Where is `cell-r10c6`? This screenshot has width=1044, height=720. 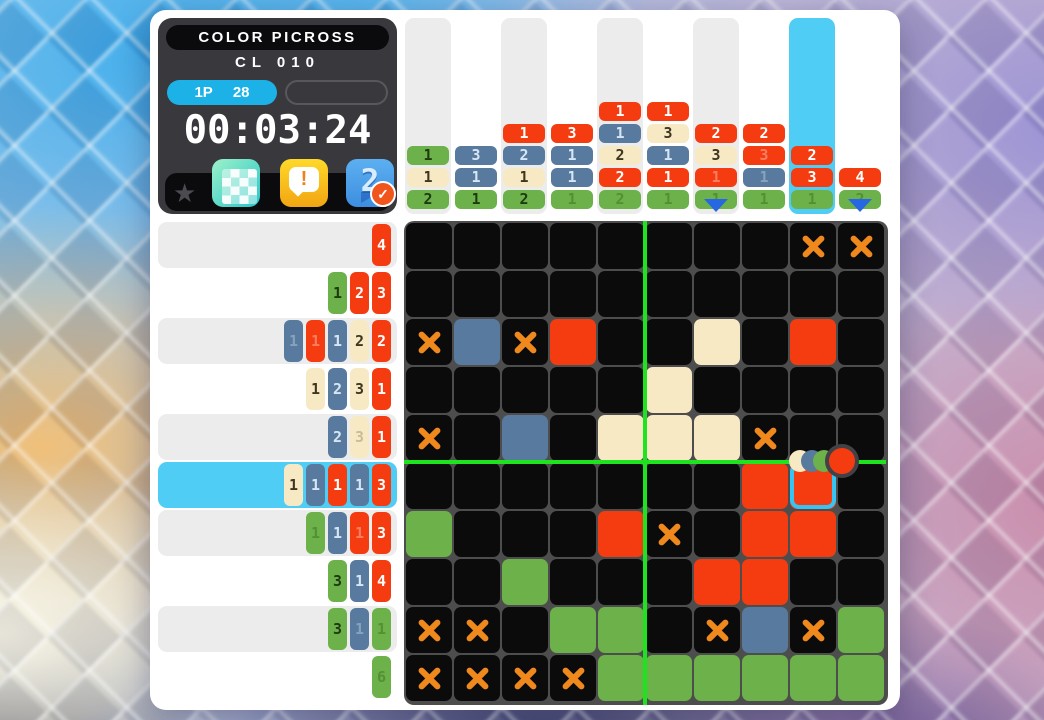 cell-r10c6 is located at coordinates (669, 678).